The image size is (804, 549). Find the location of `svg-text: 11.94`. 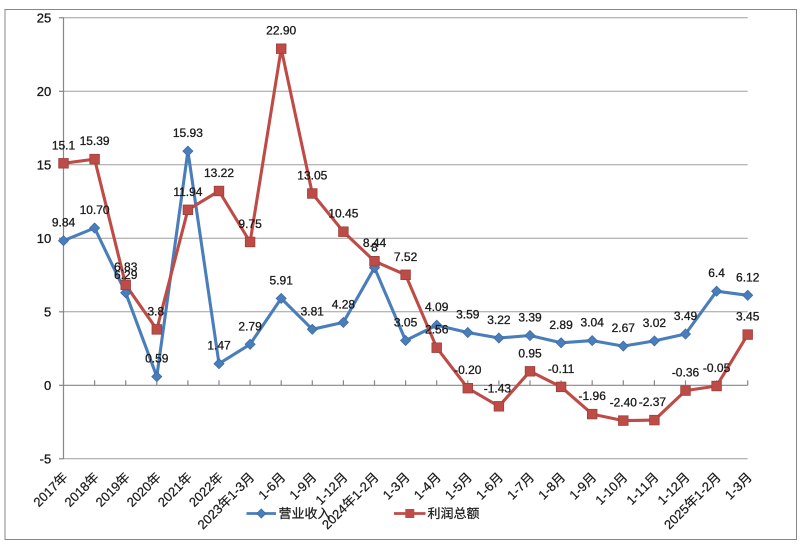

svg-text: 11.94 is located at coordinates (187, 192).